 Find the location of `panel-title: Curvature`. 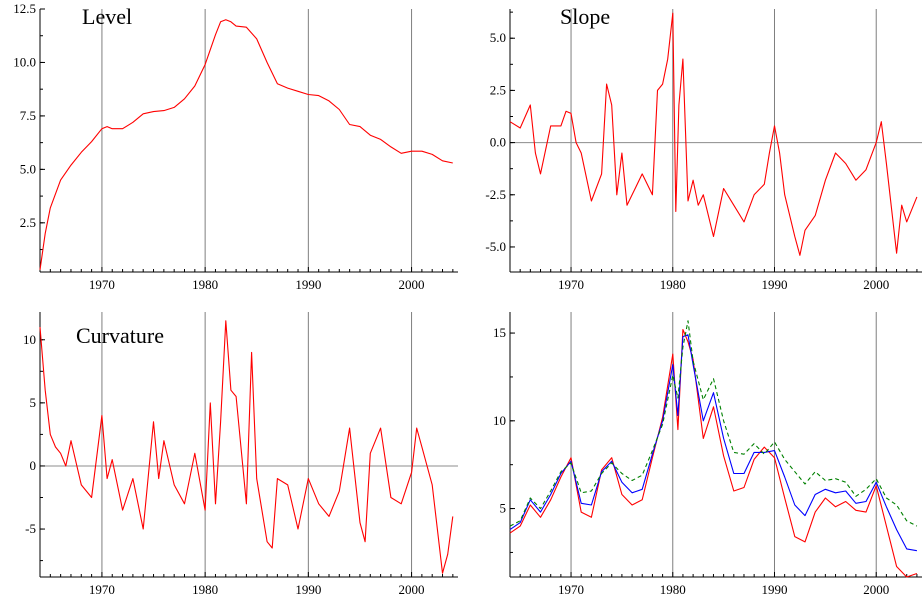

panel-title: Curvature is located at coordinates (120, 335).